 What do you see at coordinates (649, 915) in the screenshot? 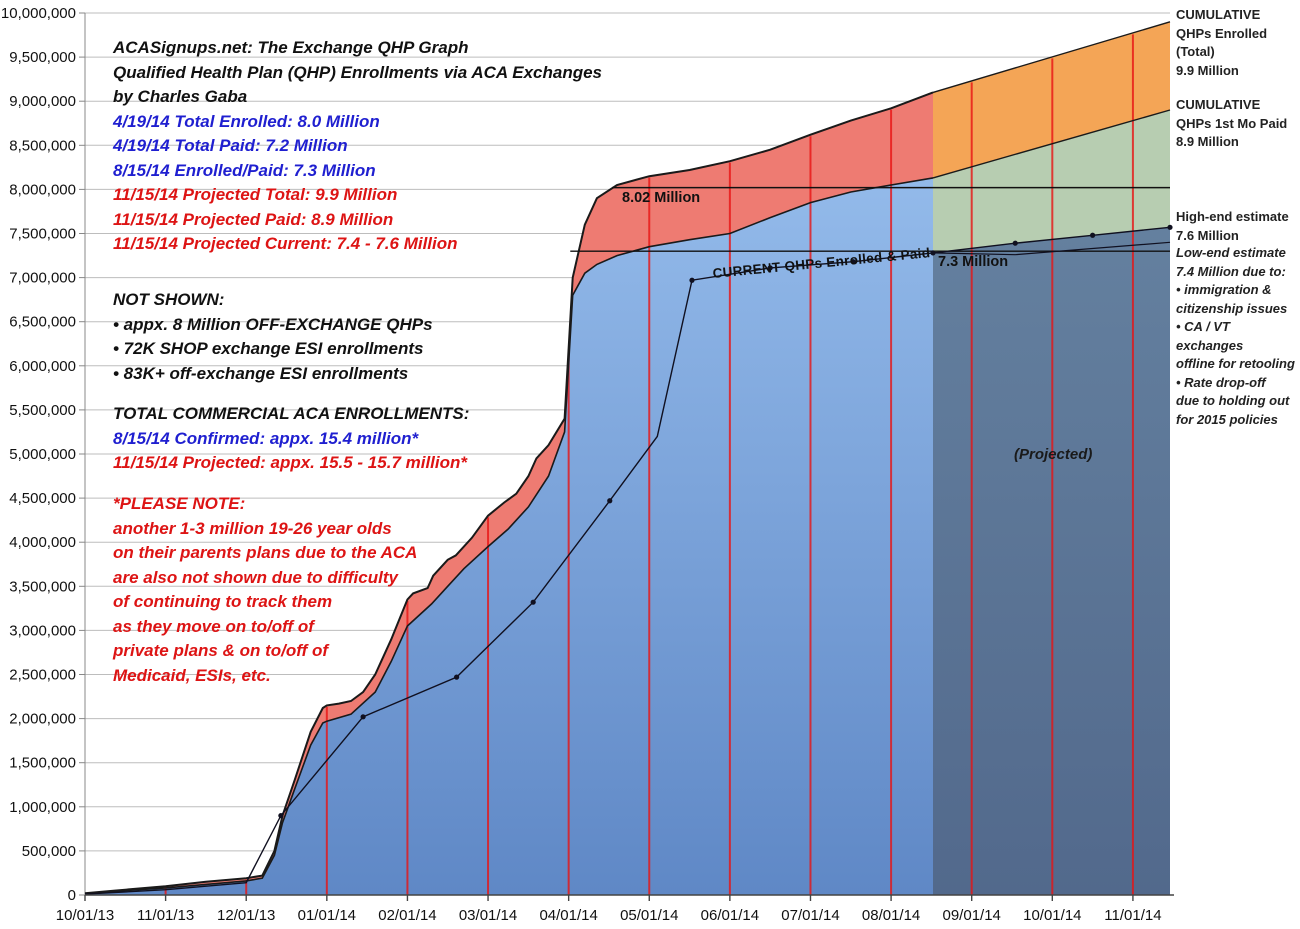
I see `x-tick-label: 05/01/14` at bounding box center [649, 915].